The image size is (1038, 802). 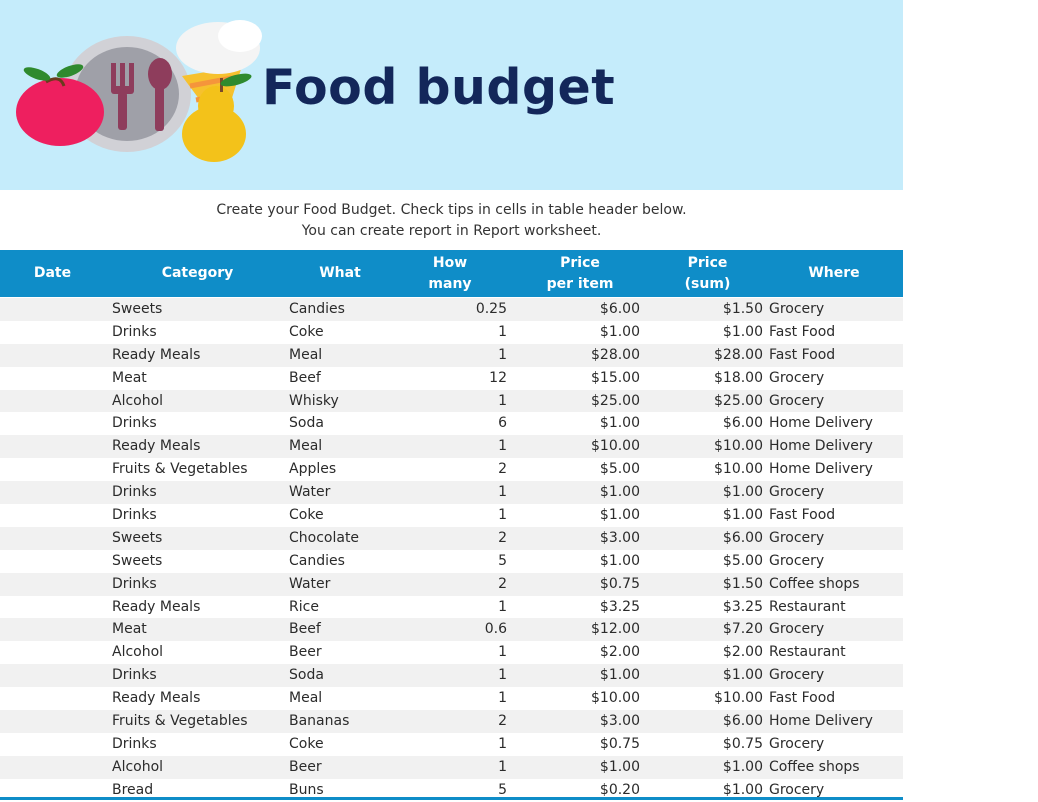 What do you see at coordinates (619, 606) in the screenshot?
I see `price-per-item-cell: $3.25` at bounding box center [619, 606].